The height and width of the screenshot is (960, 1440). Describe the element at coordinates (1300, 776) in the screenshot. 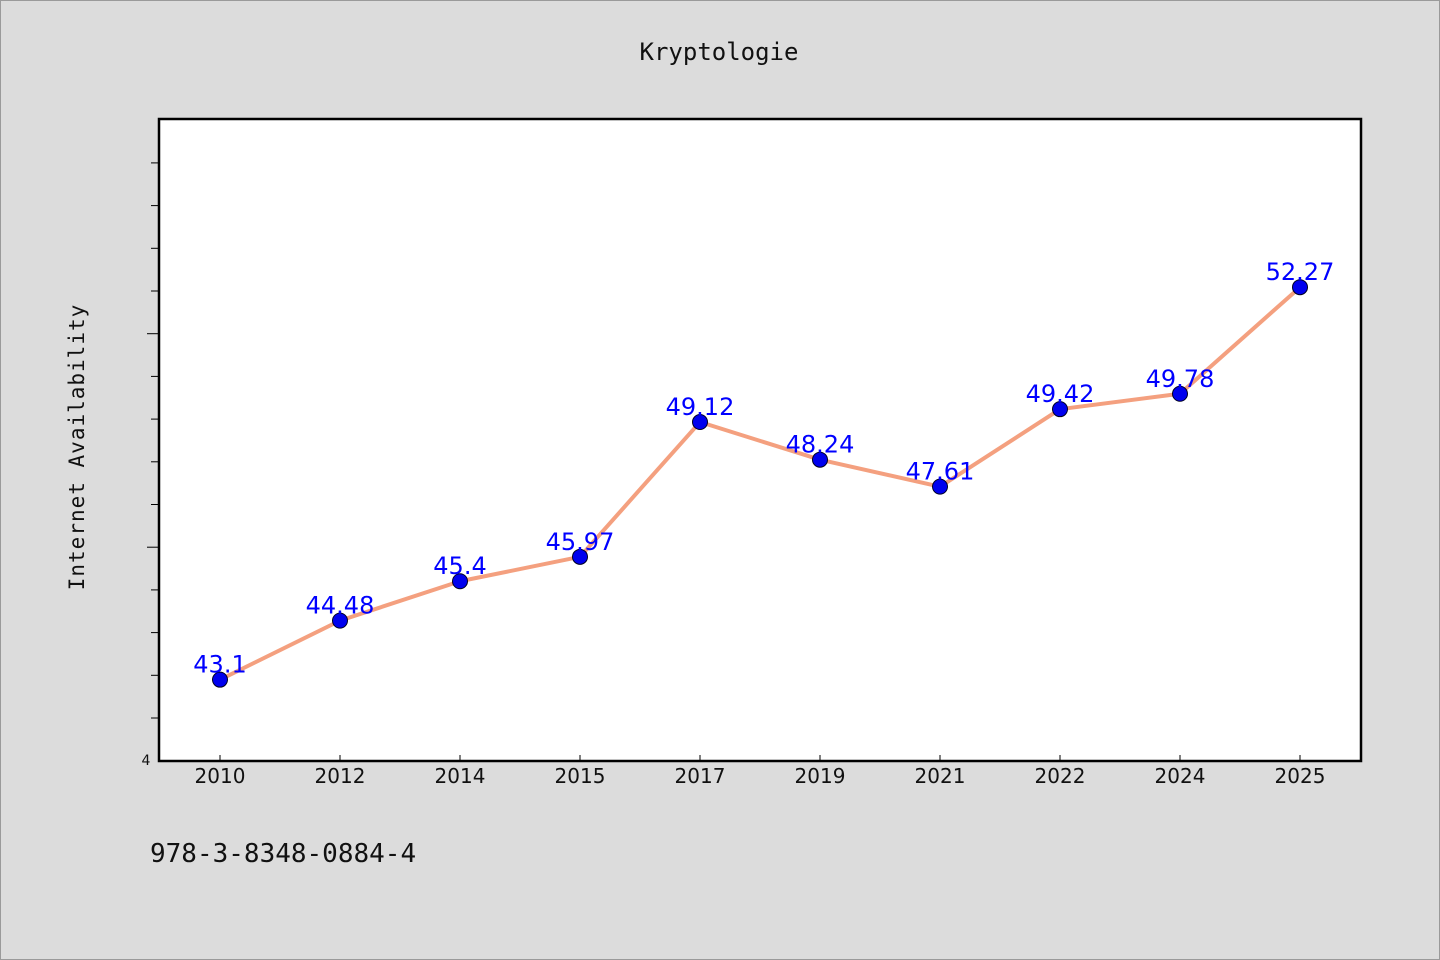

I see `x-tick-label: 2025` at that location.